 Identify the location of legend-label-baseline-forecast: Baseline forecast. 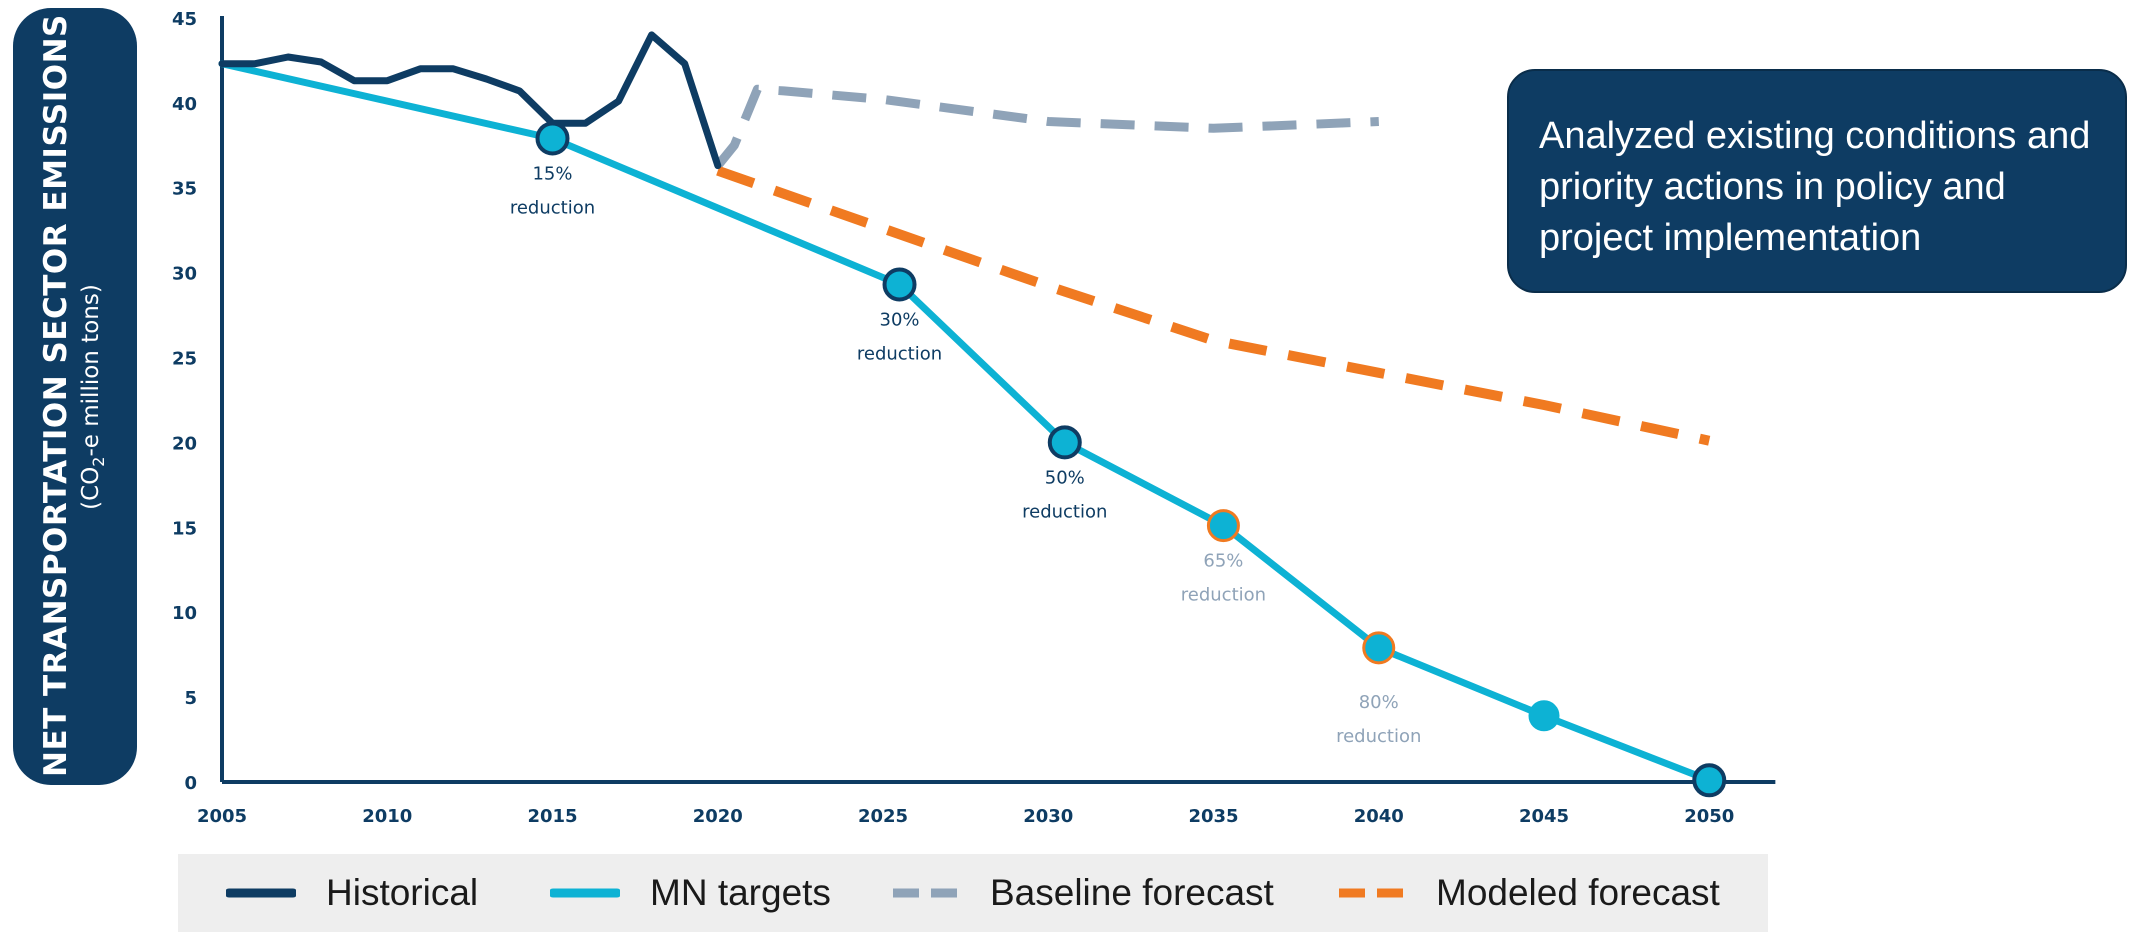
(1132, 892).